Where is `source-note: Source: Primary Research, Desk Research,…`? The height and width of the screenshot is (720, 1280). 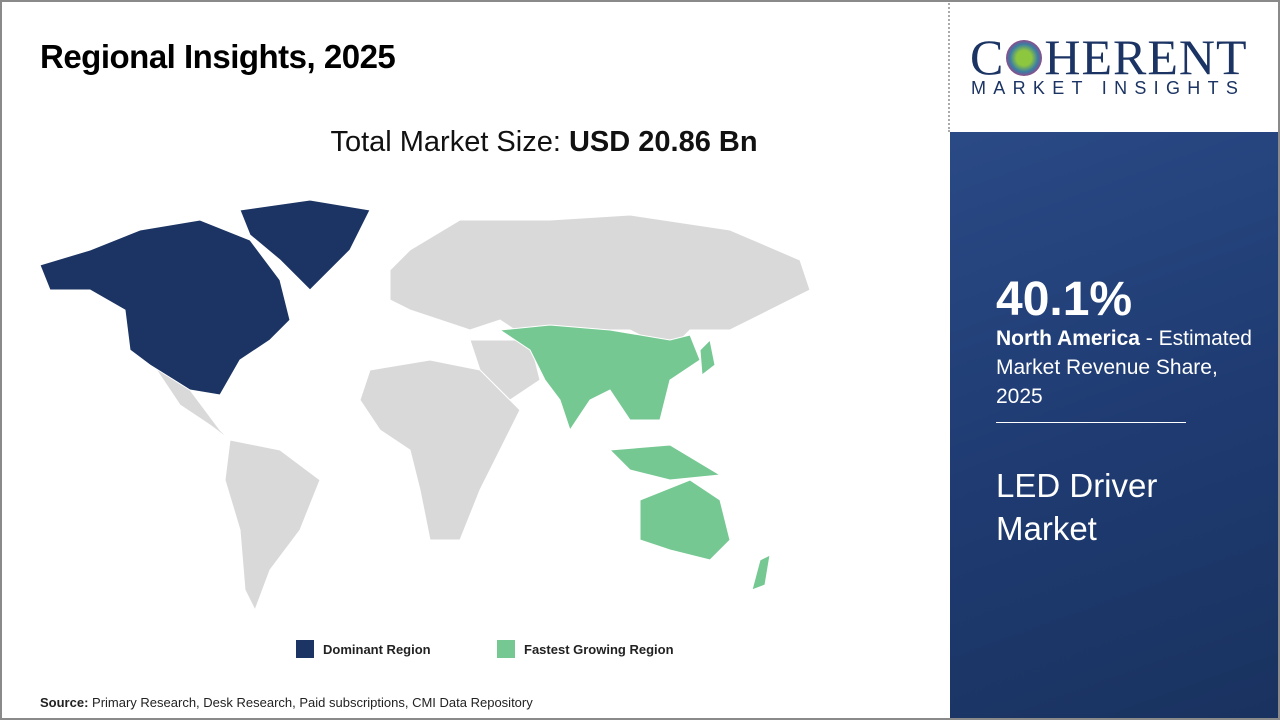 source-note: Source: Primary Research, Desk Research,… is located at coordinates (286, 702).